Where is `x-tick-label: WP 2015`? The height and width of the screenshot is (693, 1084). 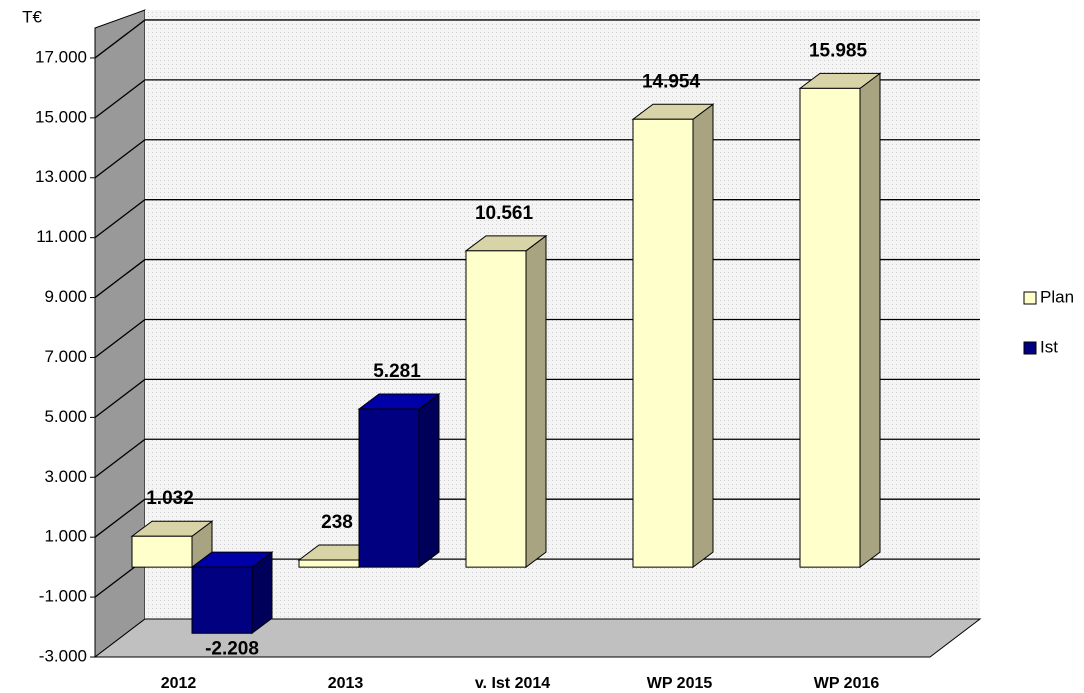 x-tick-label: WP 2015 is located at coordinates (680, 683).